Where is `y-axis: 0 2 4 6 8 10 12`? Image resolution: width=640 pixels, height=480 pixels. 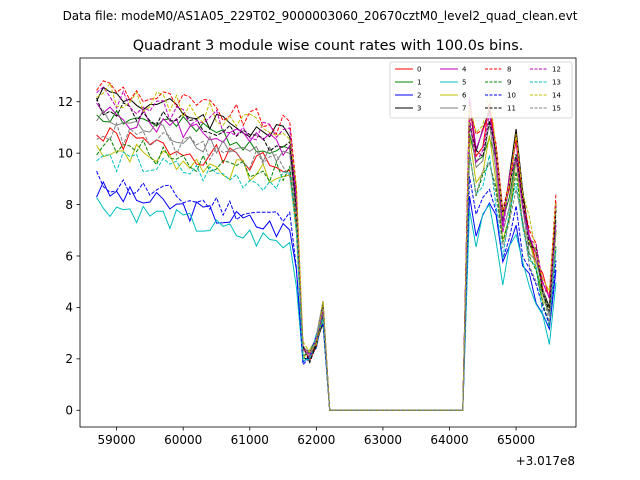 y-axis: 0 2 4 6 8 10 12 is located at coordinates (69, 256).